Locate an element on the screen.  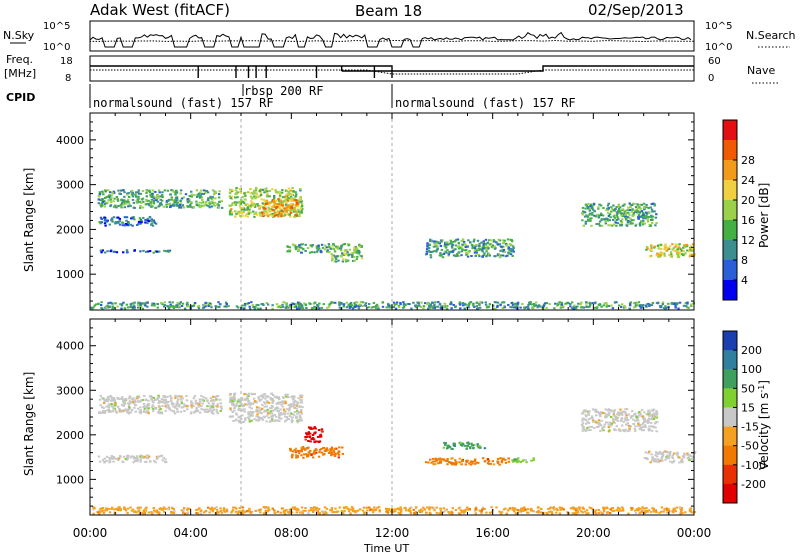
colorbar-swatch is located at coordinates (730, 341).